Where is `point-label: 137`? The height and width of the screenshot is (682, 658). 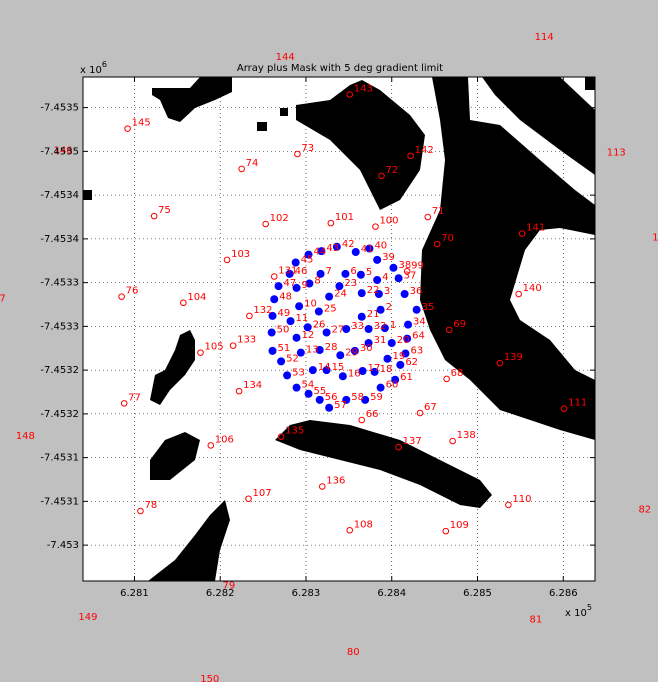 point-label: 137 is located at coordinates (412, 441).